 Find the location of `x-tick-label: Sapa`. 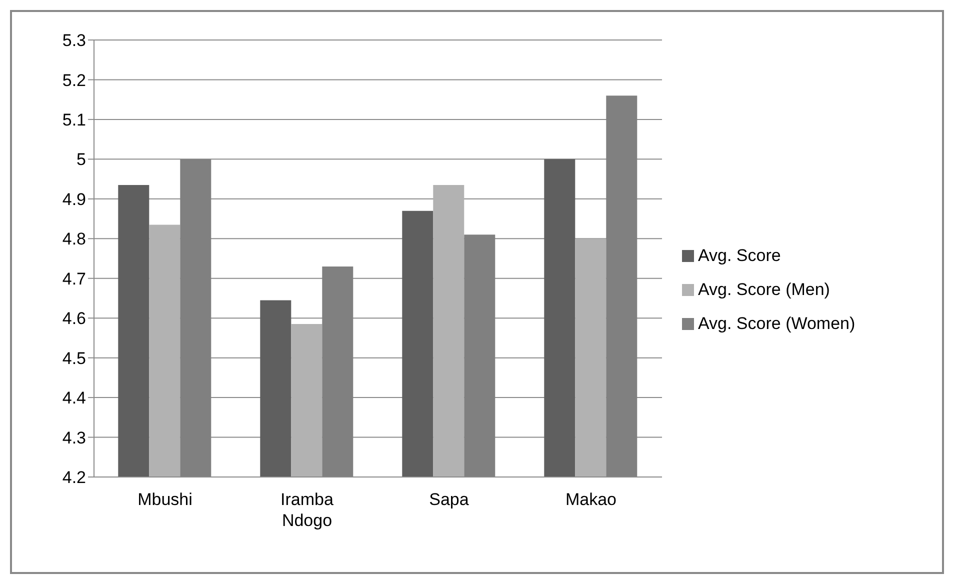

x-tick-label: Sapa is located at coordinates (449, 499).